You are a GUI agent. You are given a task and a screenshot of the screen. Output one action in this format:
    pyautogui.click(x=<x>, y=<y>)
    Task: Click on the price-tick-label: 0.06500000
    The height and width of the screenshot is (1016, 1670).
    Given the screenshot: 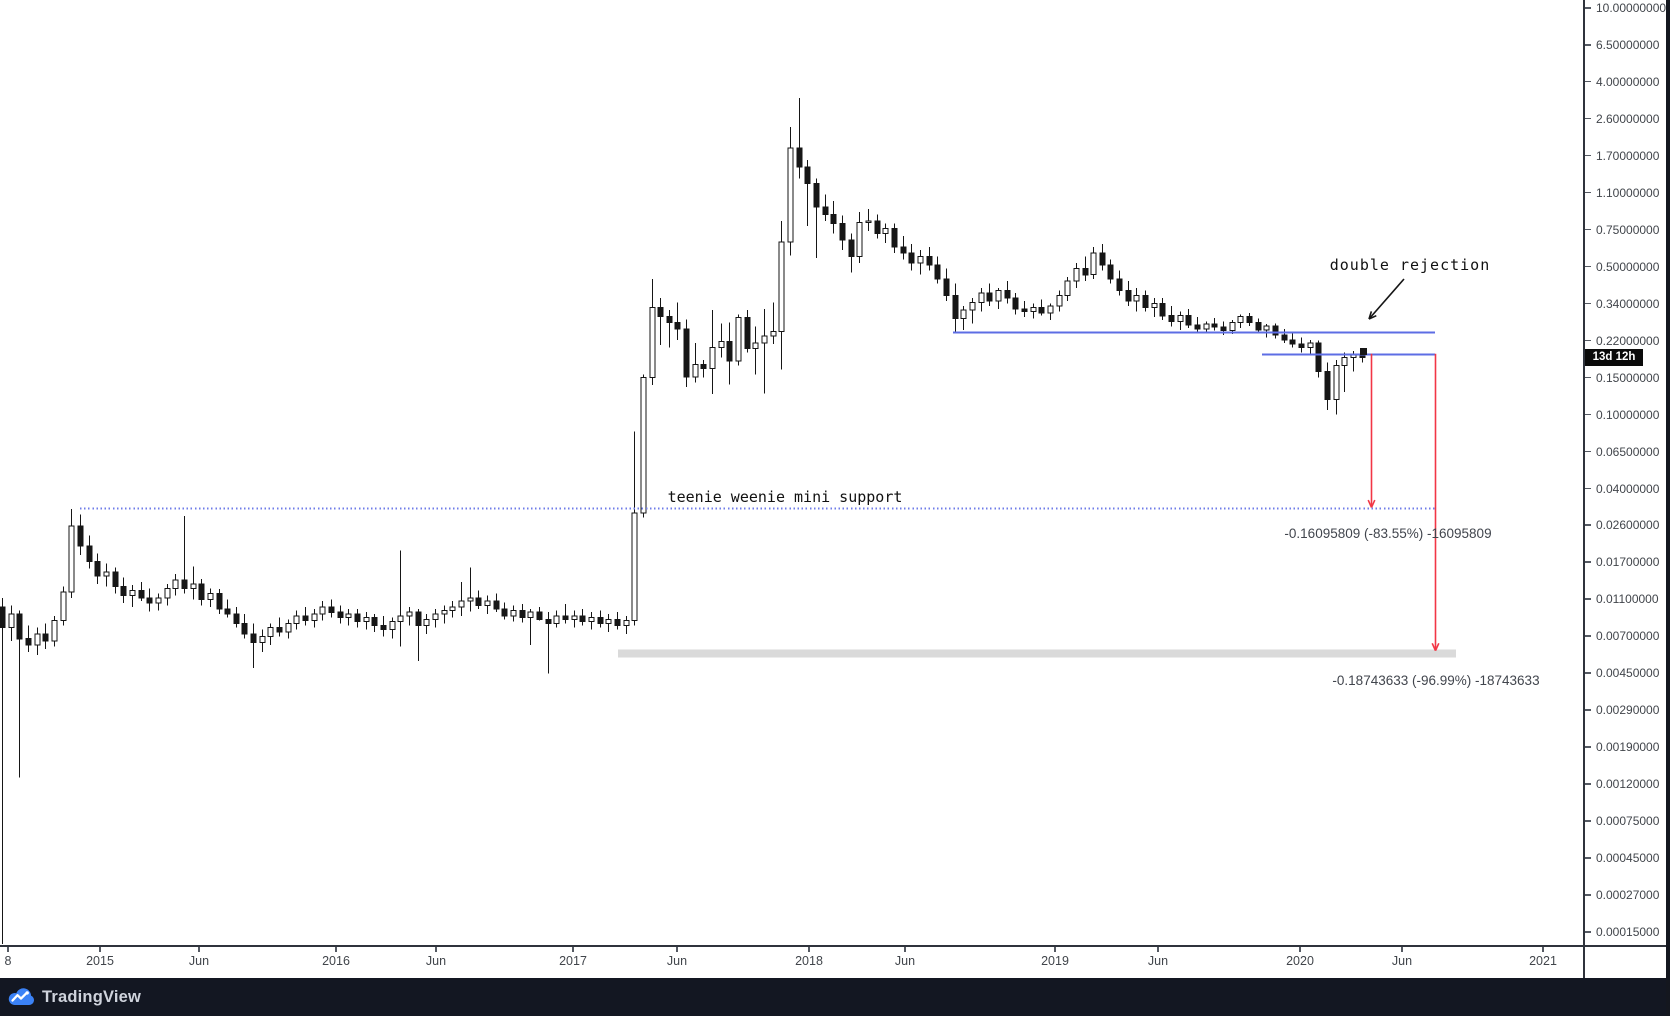 What is the action you would take?
    pyautogui.click(x=1628, y=451)
    